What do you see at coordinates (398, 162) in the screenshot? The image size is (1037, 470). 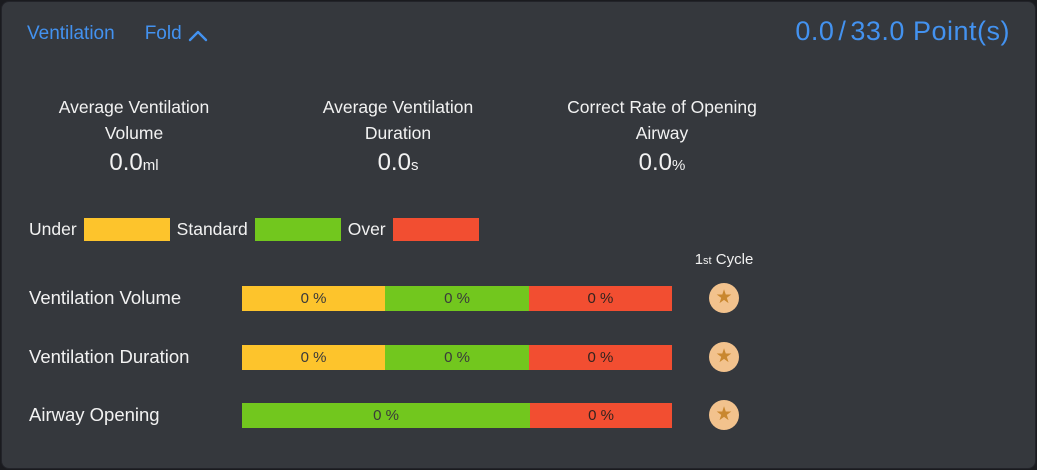 I see `stat-value: 0.0s` at bounding box center [398, 162].